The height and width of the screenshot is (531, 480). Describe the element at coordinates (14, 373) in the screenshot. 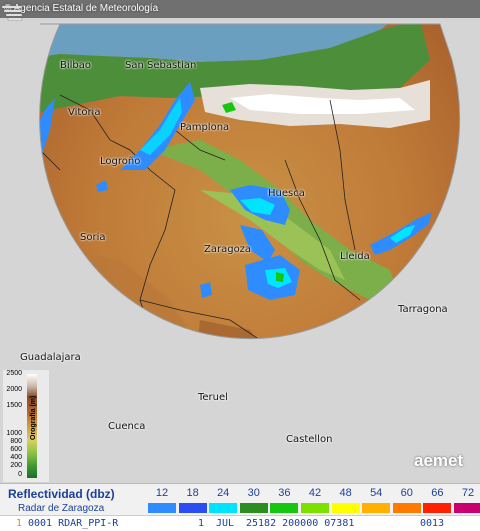

I see `oro-tick: 2500` at that location.